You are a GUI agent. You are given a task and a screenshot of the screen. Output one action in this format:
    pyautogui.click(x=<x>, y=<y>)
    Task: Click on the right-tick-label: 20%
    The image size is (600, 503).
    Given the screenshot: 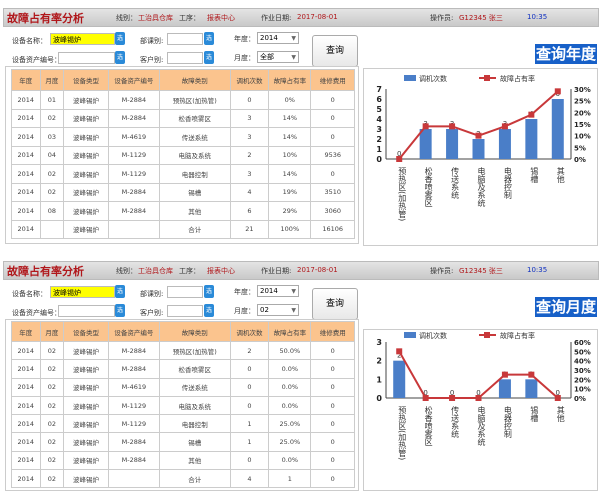 What is the action you would take?
    pyautogui.click(x=582, y=380)
    